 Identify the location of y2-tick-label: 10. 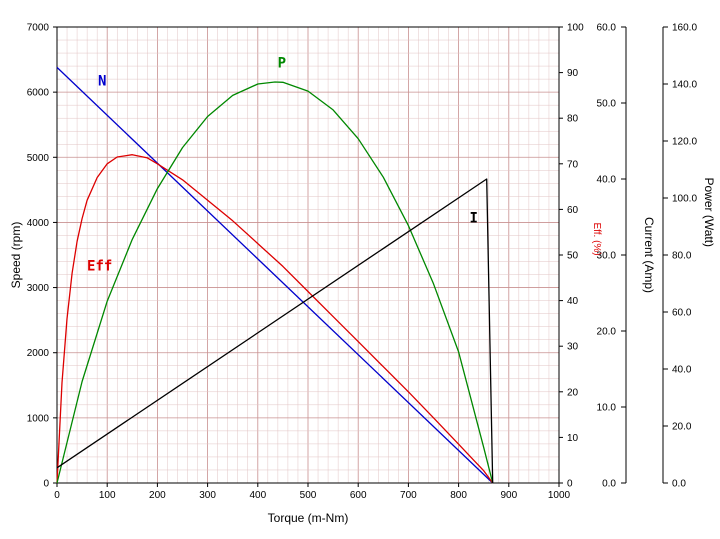
(573, 438).